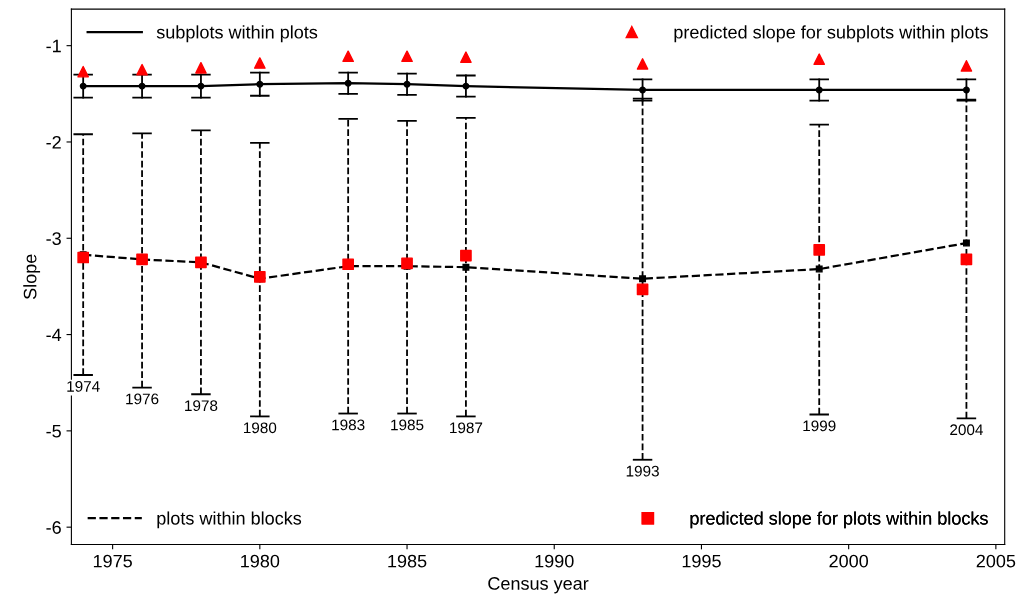 The image size is (1020, 605). I want to click on y-tick-label: -5, so click(53, 431).